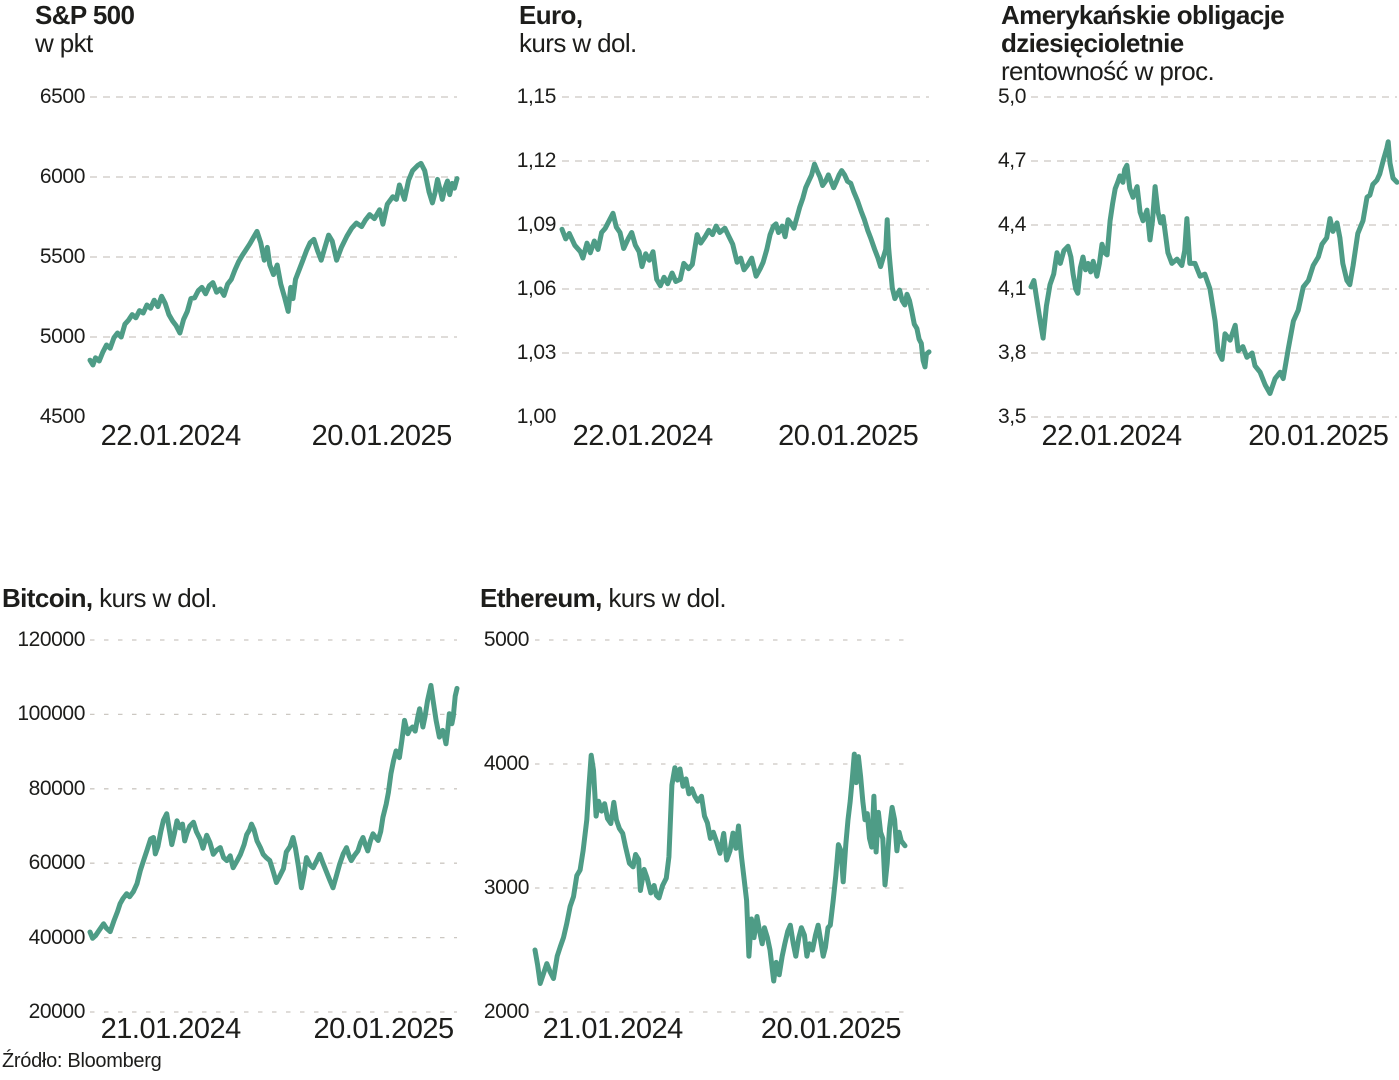 The image size is (1399, 1080). I want to click on line-chart-svg-bitcoin, so click(273, 826).